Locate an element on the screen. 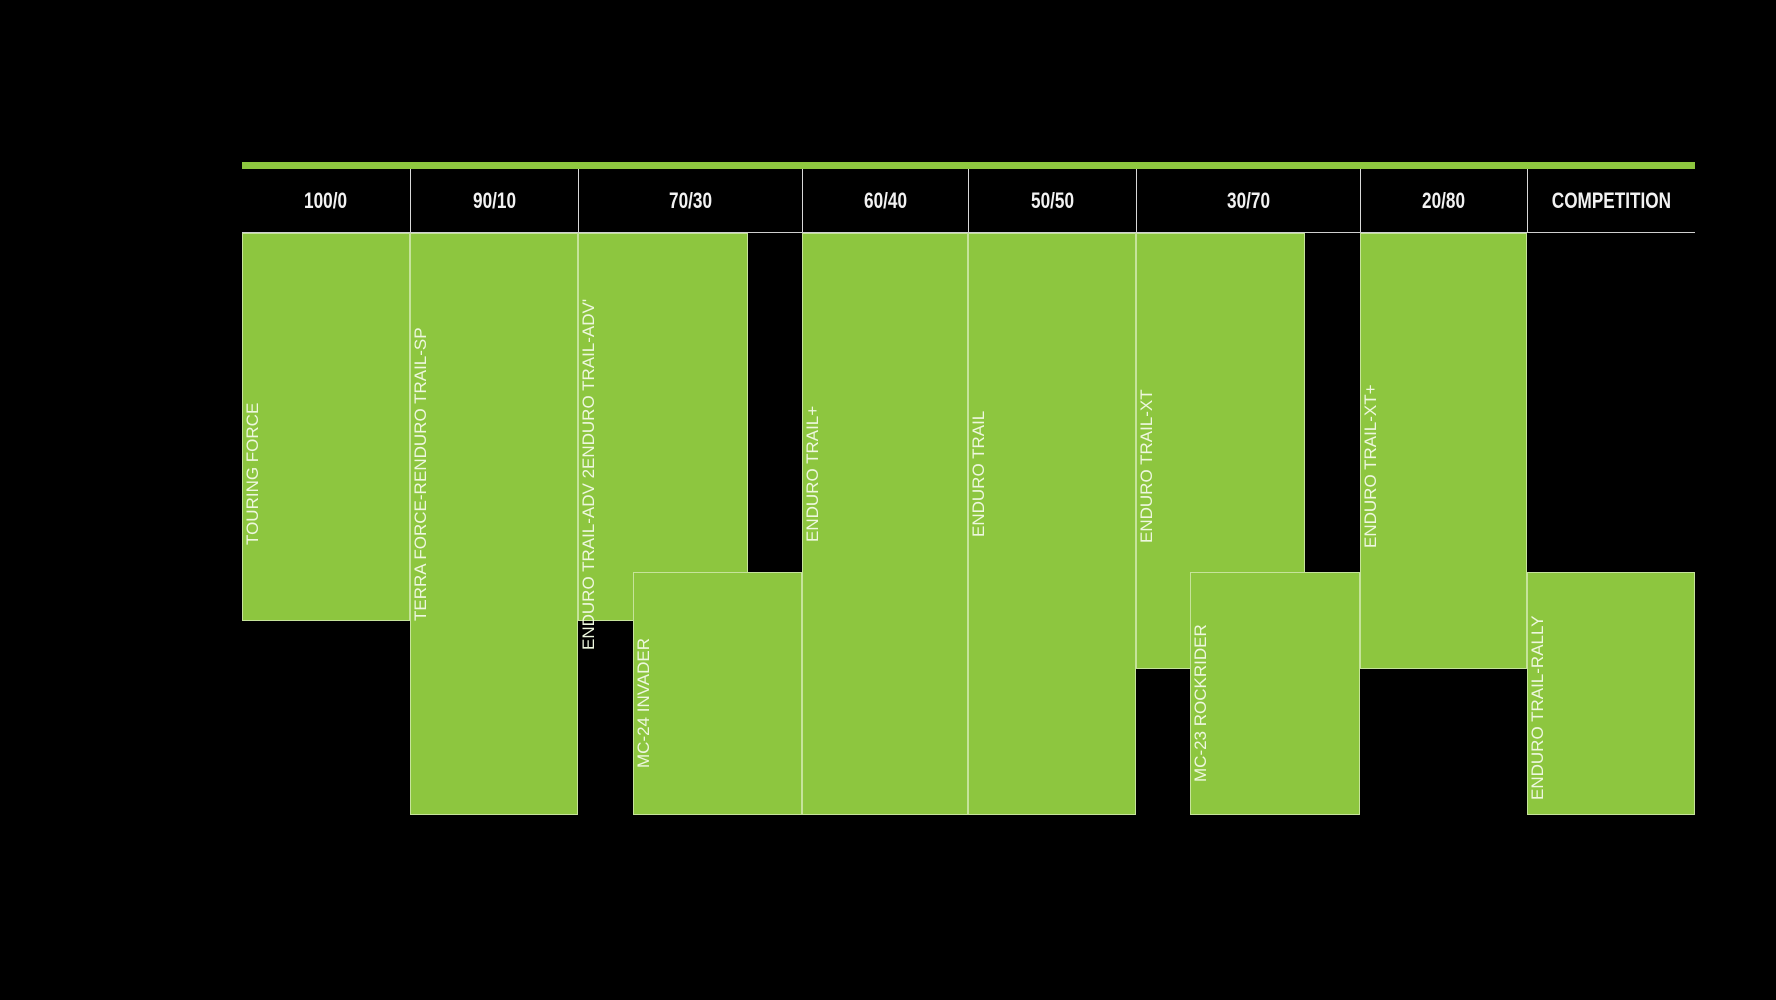  block-touring-force: TOURING FORCE is located at coordinates (326, 427).